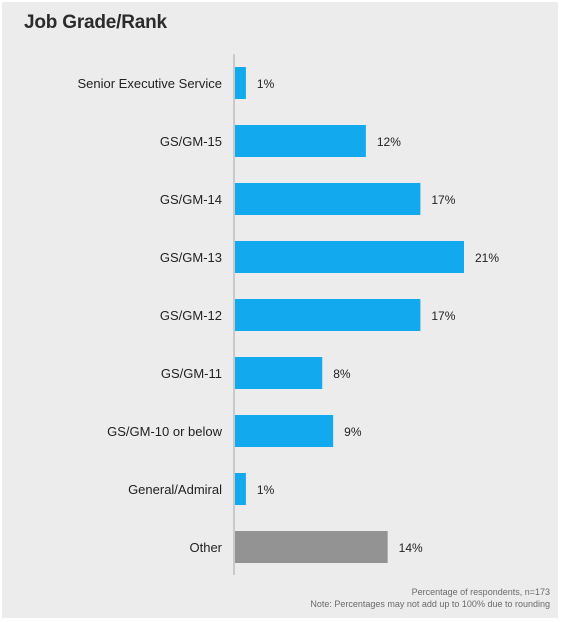 Image resolution: width=562 pixels, height=622 pixels. I want to click on value-label: 8%, so click(342, 374).